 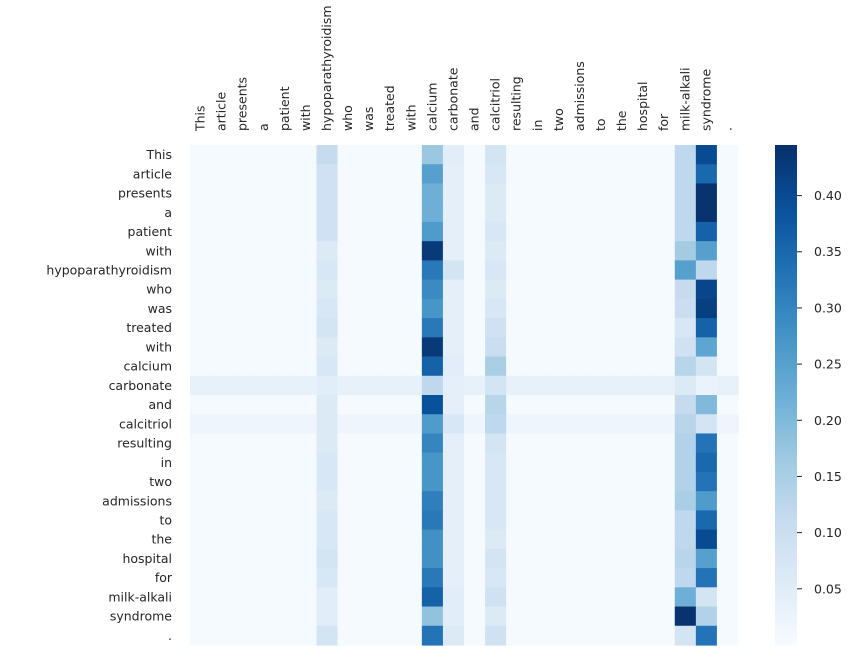 I want to click on x-tick-label: was, so click(x=368, y=119).